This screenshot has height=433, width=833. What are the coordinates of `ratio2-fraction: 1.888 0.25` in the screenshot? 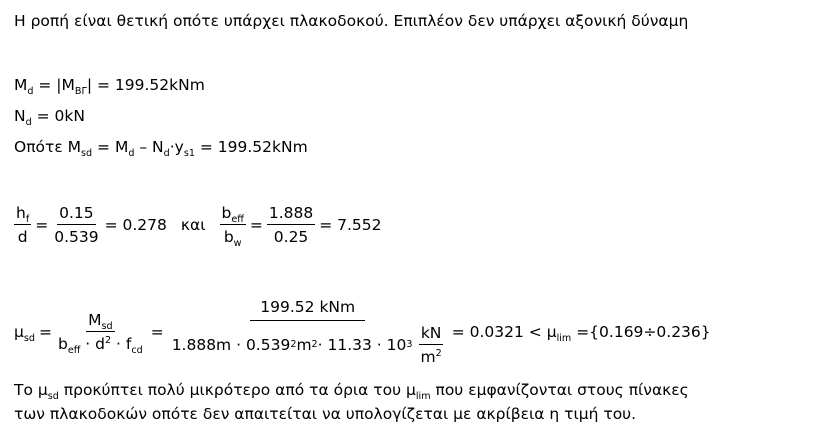 It's located at (291, 225).